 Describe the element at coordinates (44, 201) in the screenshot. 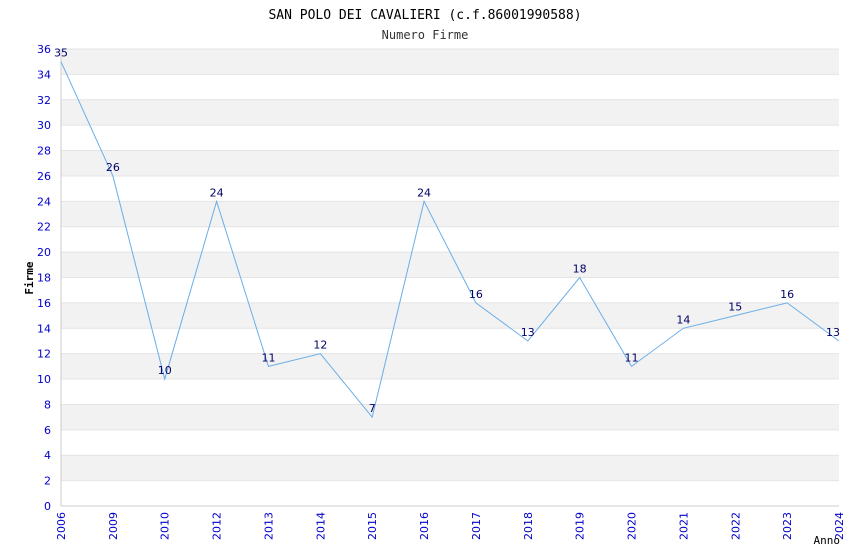

I see `y-tick-label: 24` at that location.